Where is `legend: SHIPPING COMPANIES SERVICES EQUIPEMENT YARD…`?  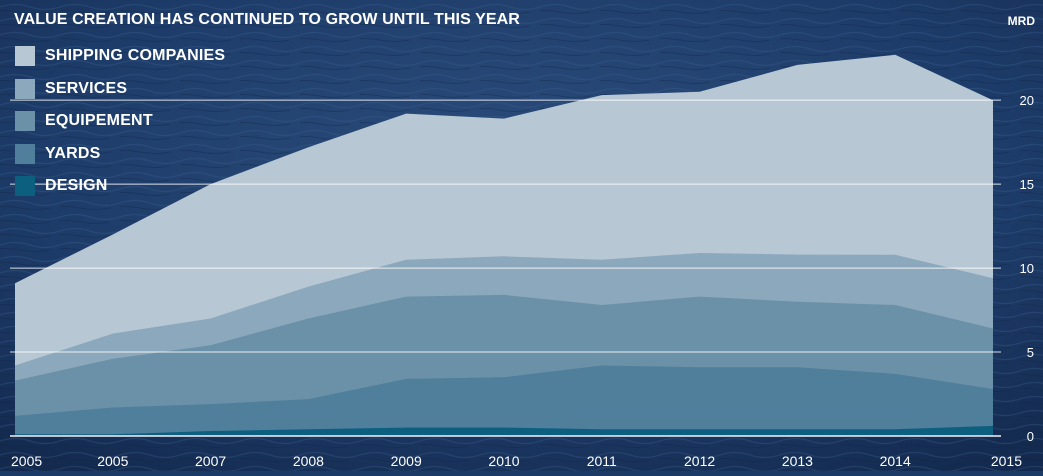
legend: SHIPPING COMPANIES SERVICES EQUIPEMENT YARD… is located at coordinates (120, 121).